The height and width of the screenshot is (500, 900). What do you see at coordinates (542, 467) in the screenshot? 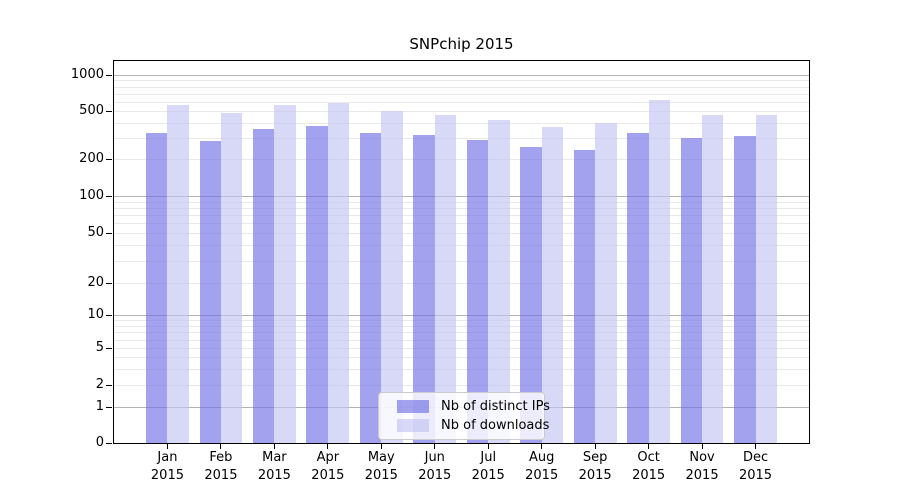
I see `x-axis-tick-label: Aug 2015` at bounding box center [542, 467].